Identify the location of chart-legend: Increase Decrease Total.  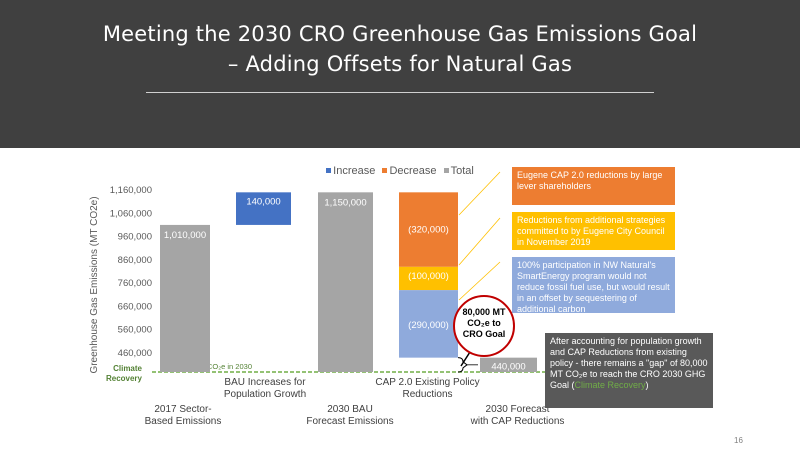
(400, 171).